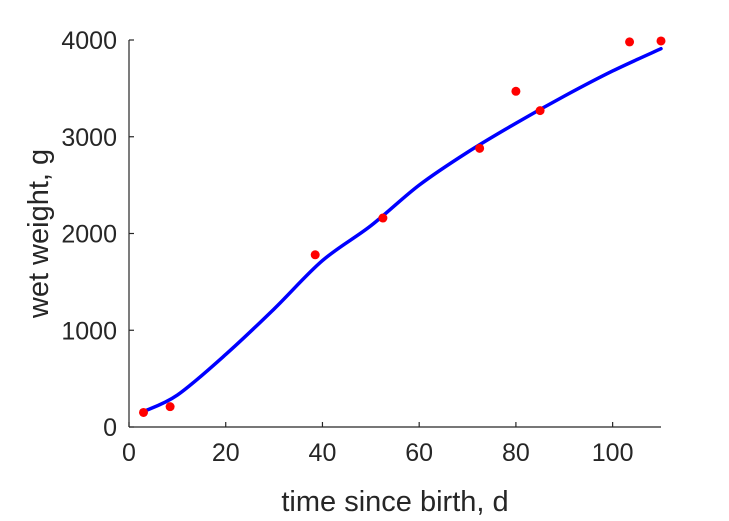  What do you see at coordinates (89, 41) in the screenshot?
I see `y-tick-label: 4000` at bounding box center [89, 41].